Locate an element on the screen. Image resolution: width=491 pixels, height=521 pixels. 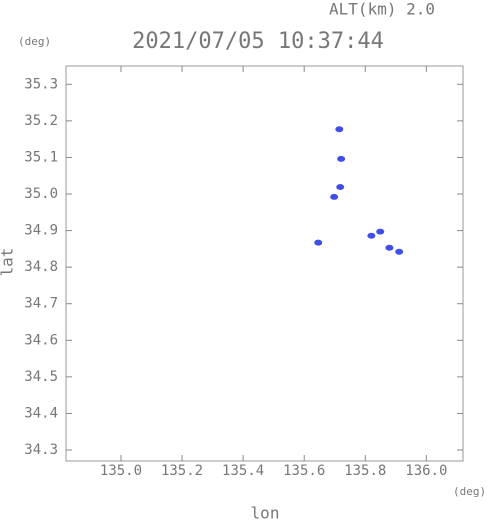
y-tick-label: 34.5 is located at coordinates (41, 377).